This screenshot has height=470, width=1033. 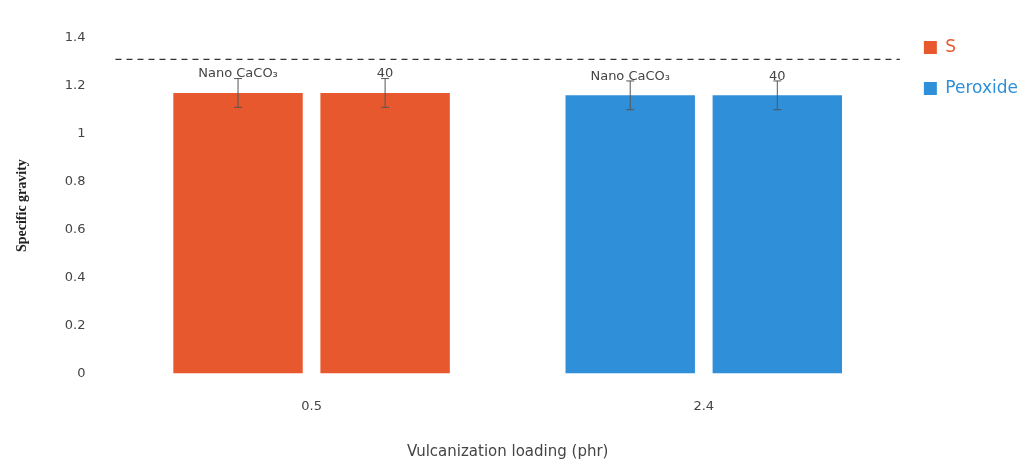 I want to click on y-tick-label: 1.2, so click(x=75, y=85).